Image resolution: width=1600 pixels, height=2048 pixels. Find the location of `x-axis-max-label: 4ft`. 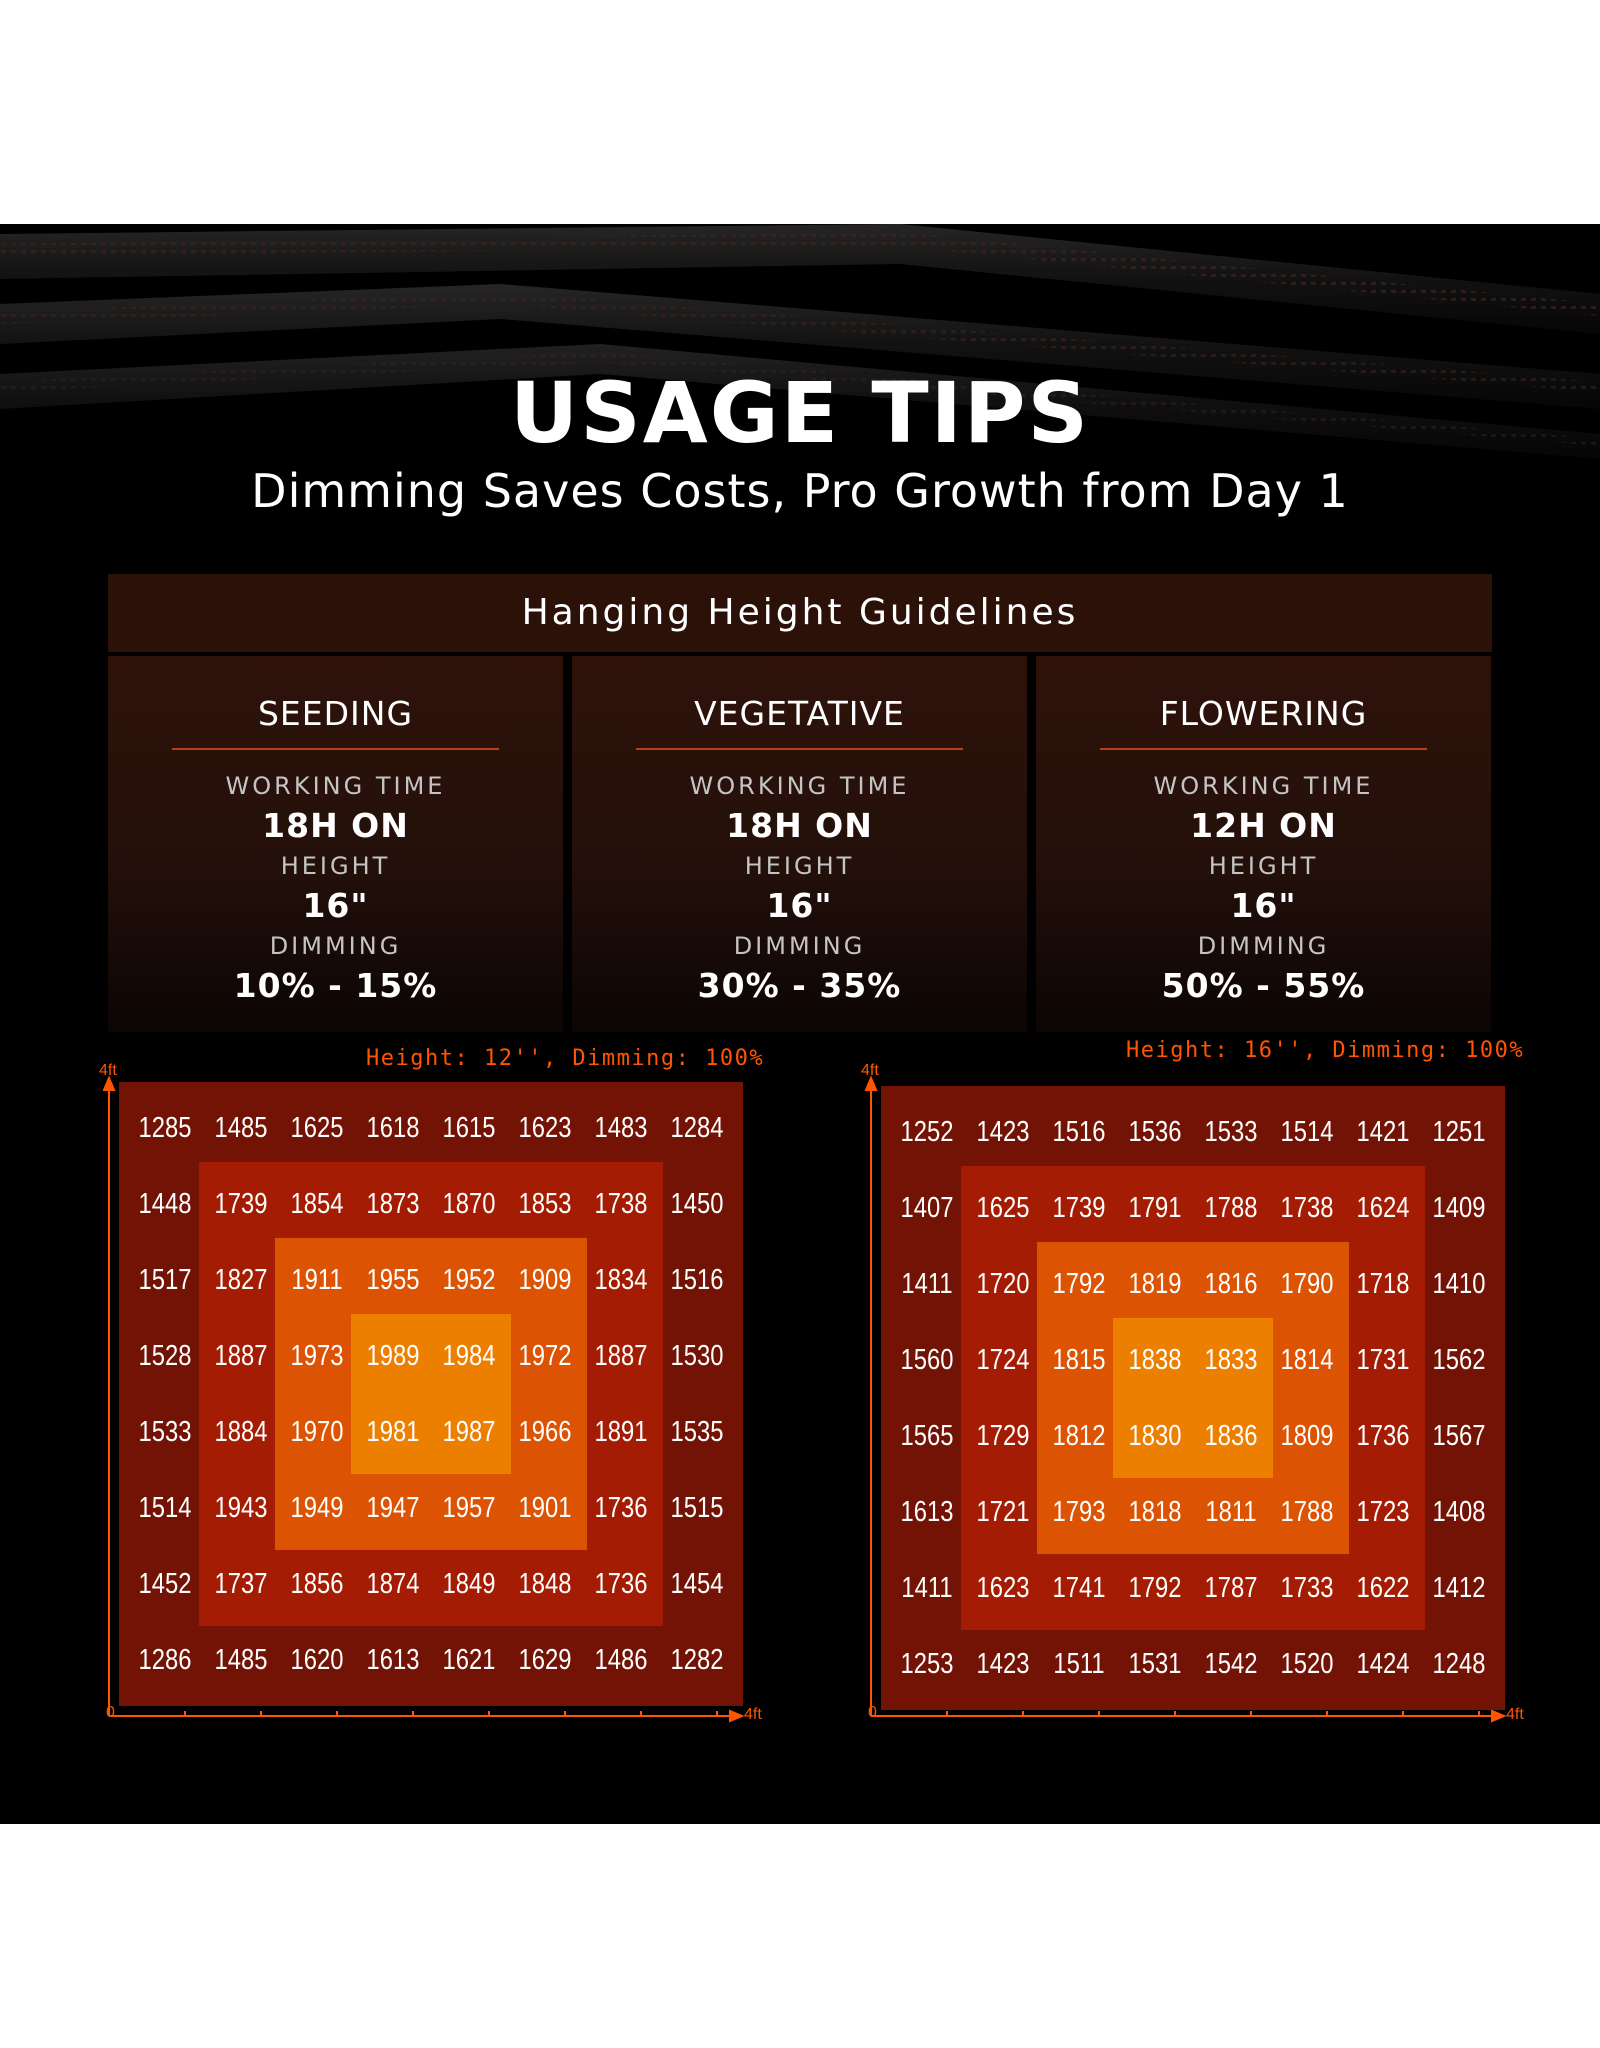

x-axis-max-label: 4ft is located at coordinates (1515, 1714).